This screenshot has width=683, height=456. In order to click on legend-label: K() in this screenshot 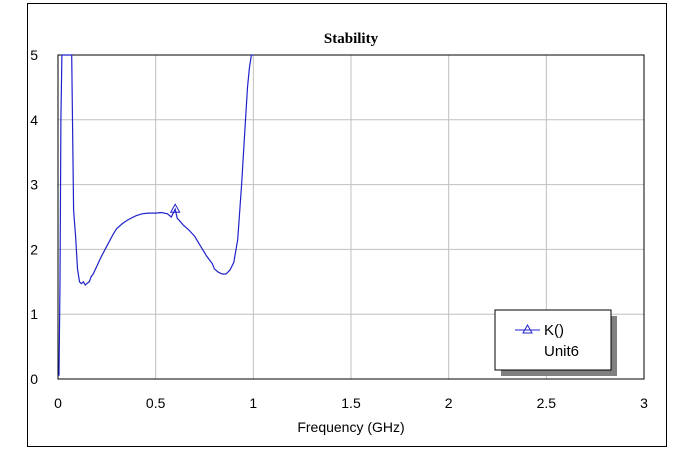, I will do `click(554, 330)`.